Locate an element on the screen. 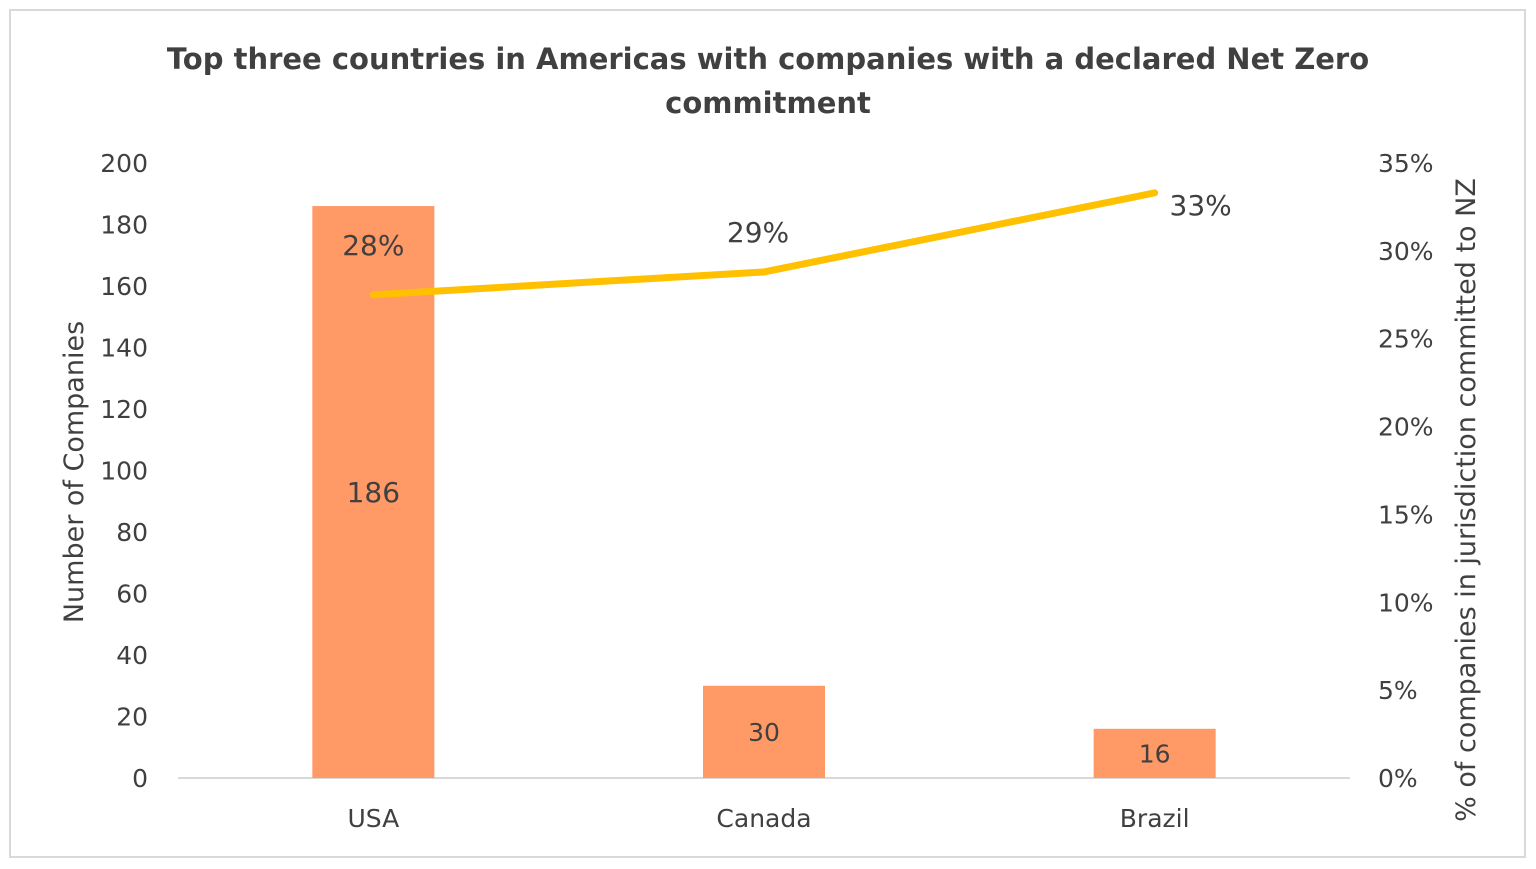 This screenshot has width=1536, height=869. y2-tick-label: 0% is located at coordinates (1398, 778).